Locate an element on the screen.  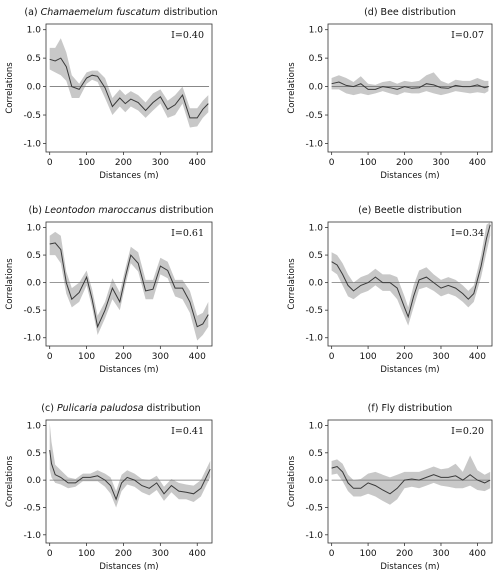
moran-i-annotation: I=0.20 is located at coordinates (467, 431).